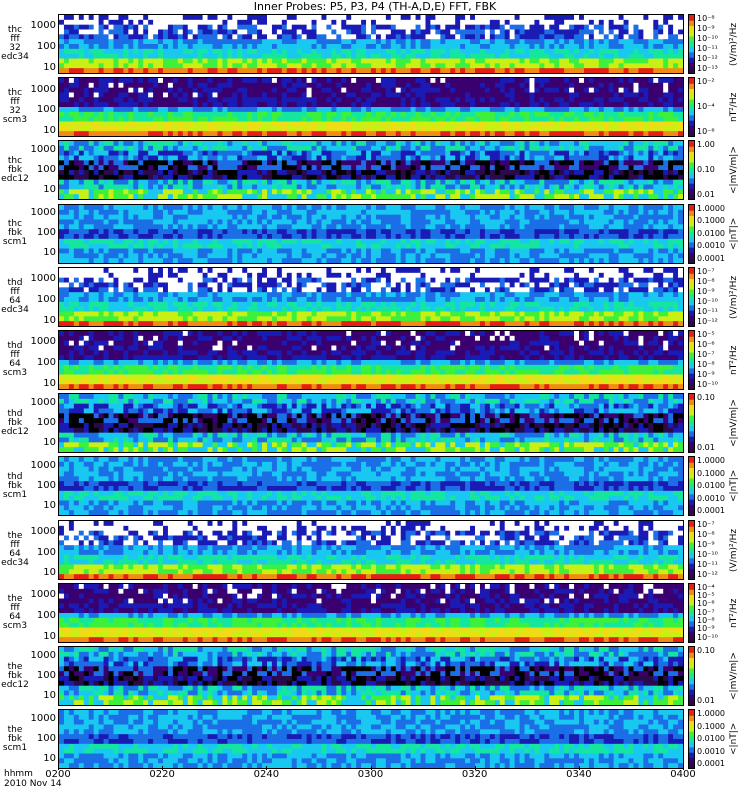  Describe the element at coordinates (706, 145) in the screenshot. I see `colorbar-tick-label: 1.00` at that location.